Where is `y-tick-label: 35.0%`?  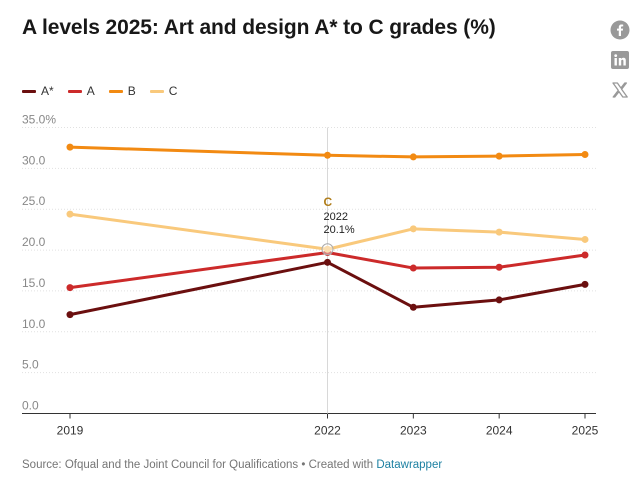
y-tick-label: 35.0% is located at coordinates (39, 120).